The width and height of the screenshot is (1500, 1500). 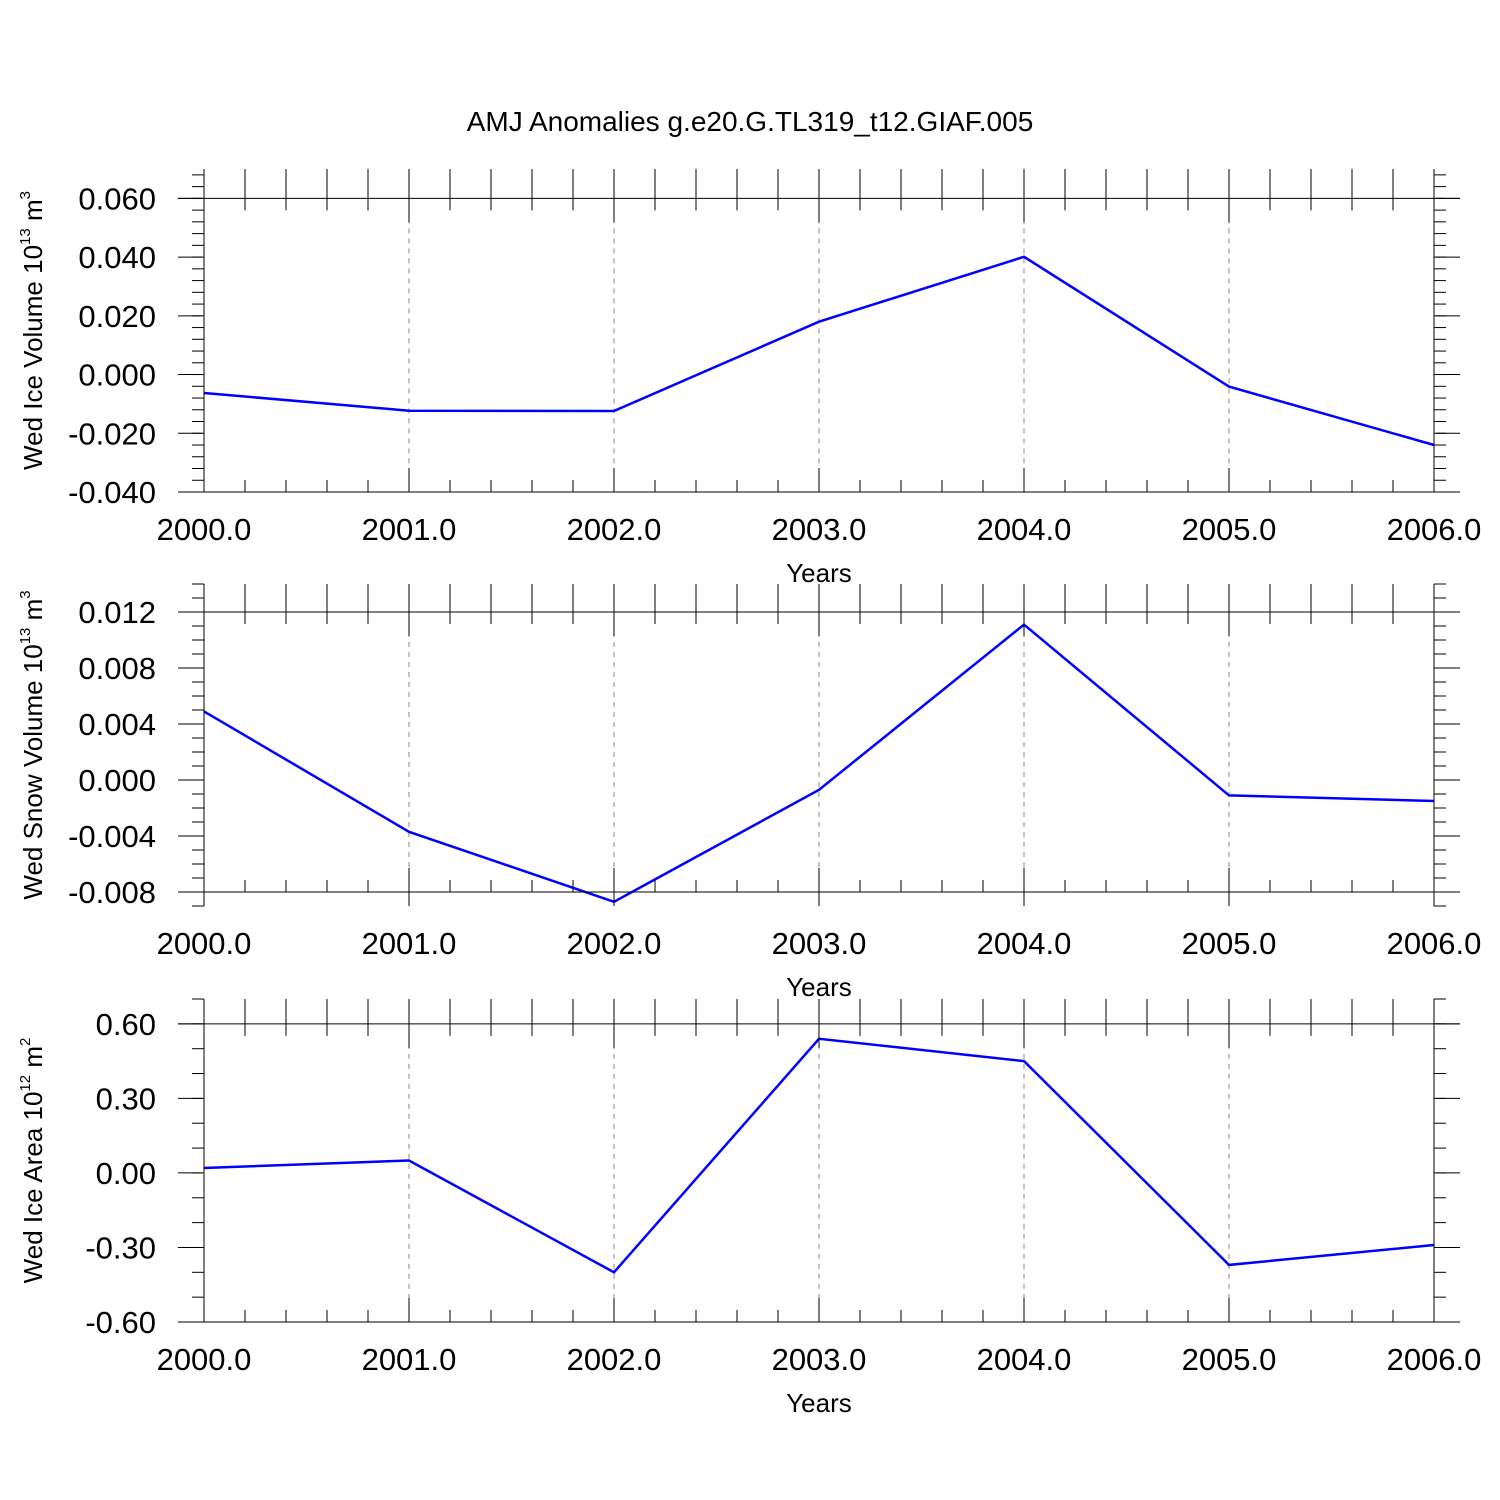 I want to click on y-tick-label: 0.012, so click(x=117, y=612).